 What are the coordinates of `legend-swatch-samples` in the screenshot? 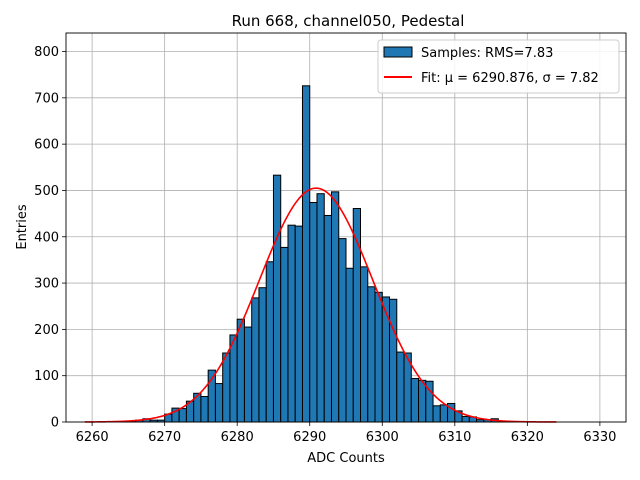 It's located at (398, 52).